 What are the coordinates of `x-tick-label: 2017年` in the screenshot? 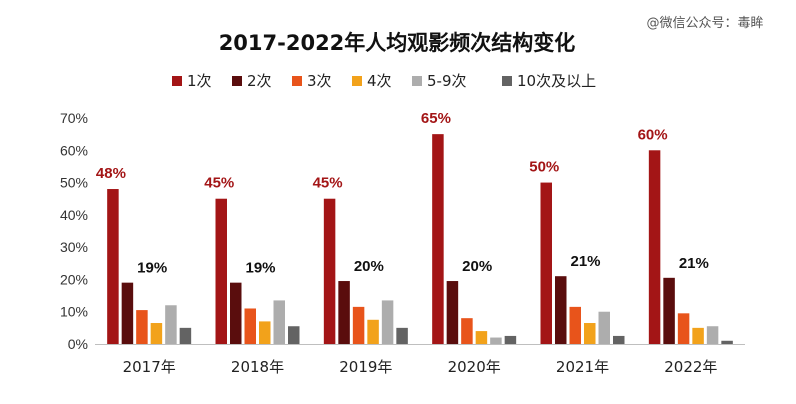 It's located at (149, 367).